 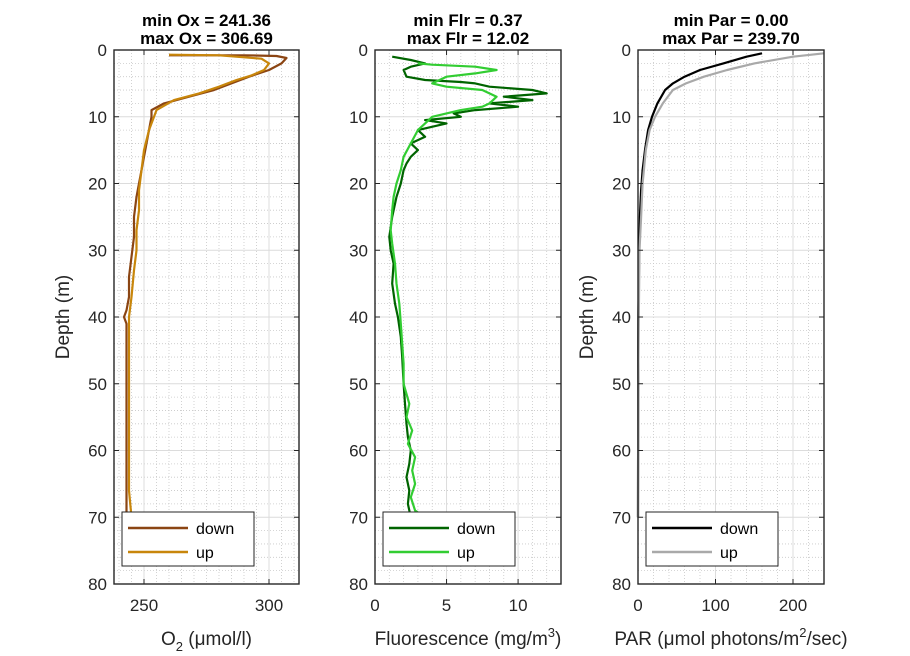 I want to click on x-axis-label-tail: ), so click(x=558, y=639).